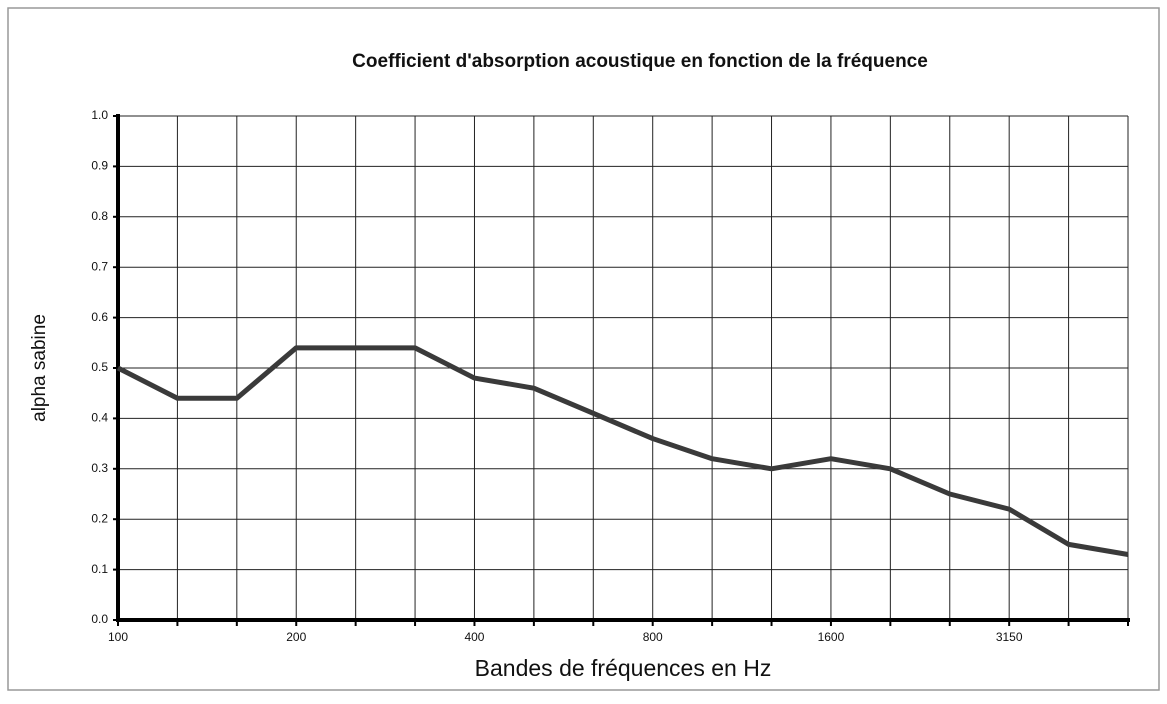 This screenshot has width=1167, height=704. I want to click on y-tick-label: 0.2, so click(99, 518).